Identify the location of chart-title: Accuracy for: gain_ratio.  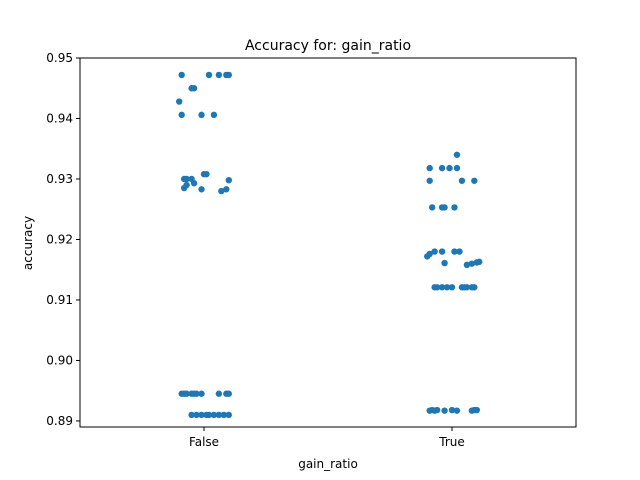
(328, 46).